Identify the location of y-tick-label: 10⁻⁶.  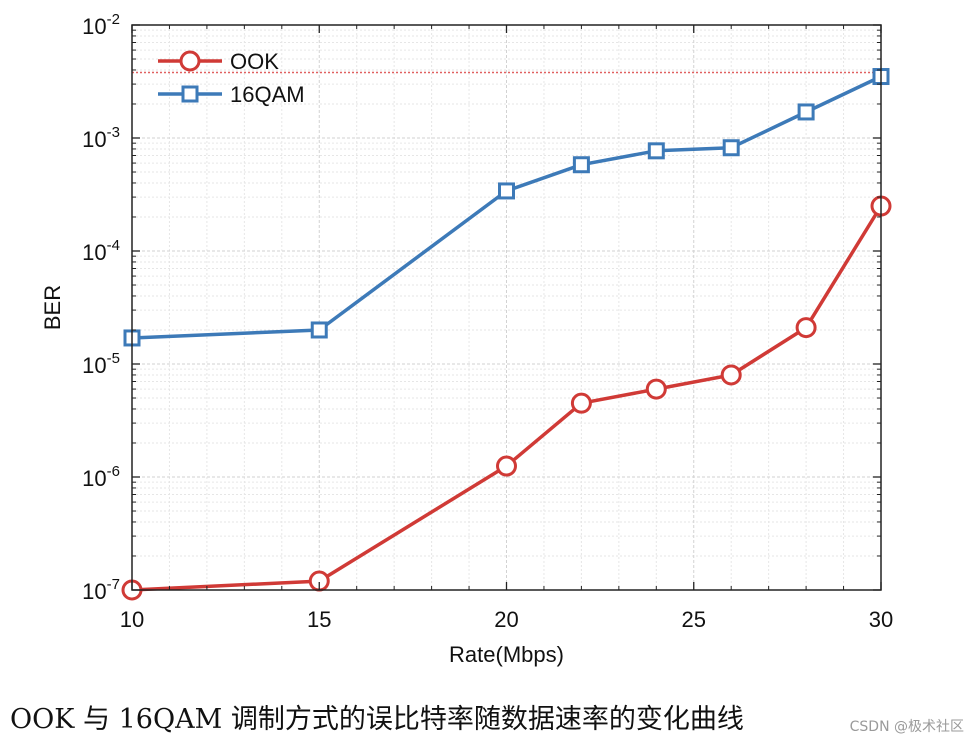
(101, 477).